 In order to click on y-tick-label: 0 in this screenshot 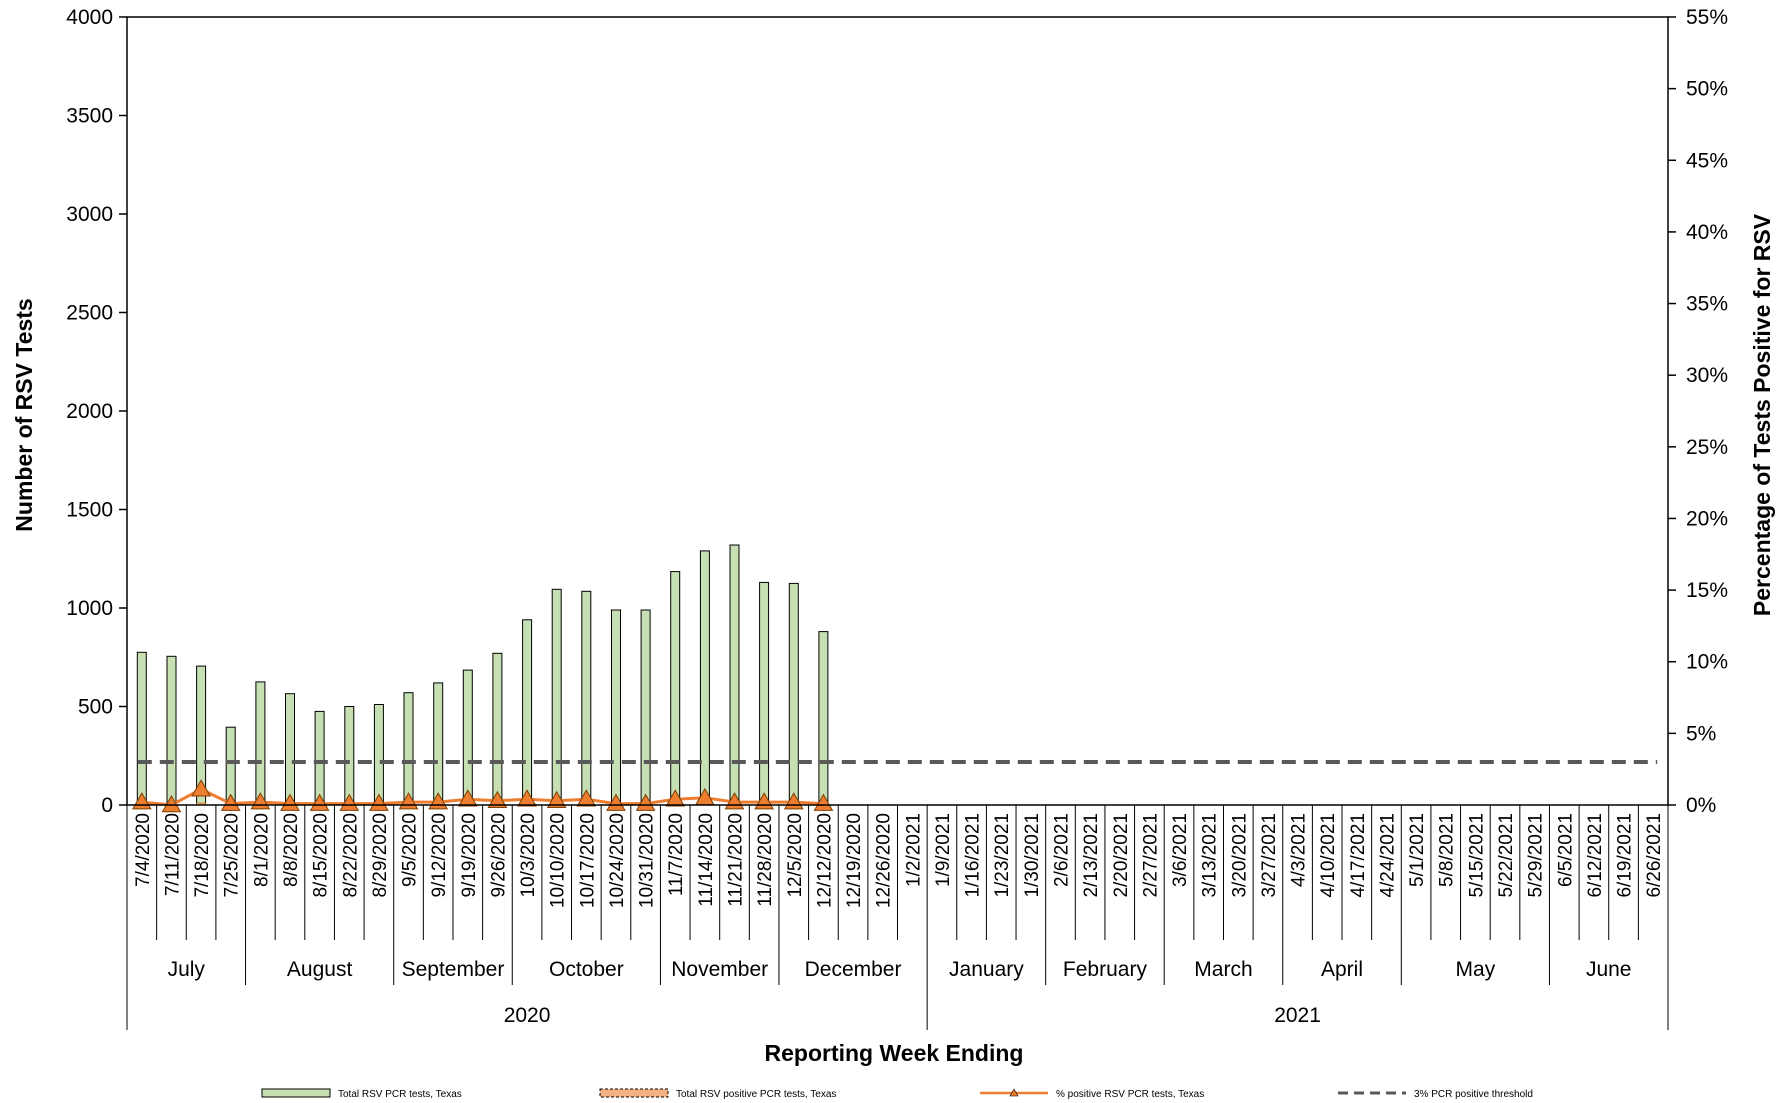, I will do `click(107, 805)`.